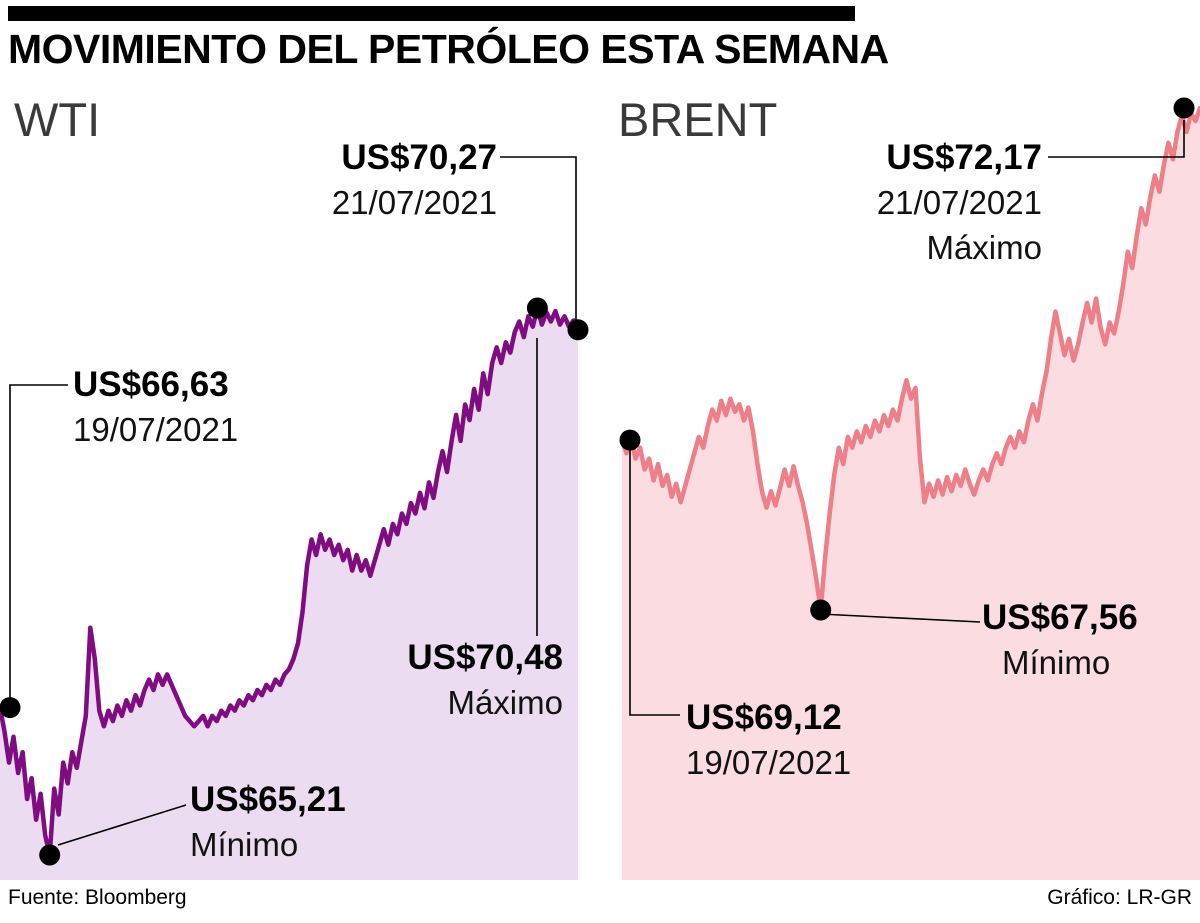  Describe the element at coordinates (1119, 897) in the screenshot. I see `graphic-credit: Gráfico: LR-GR` at that location.